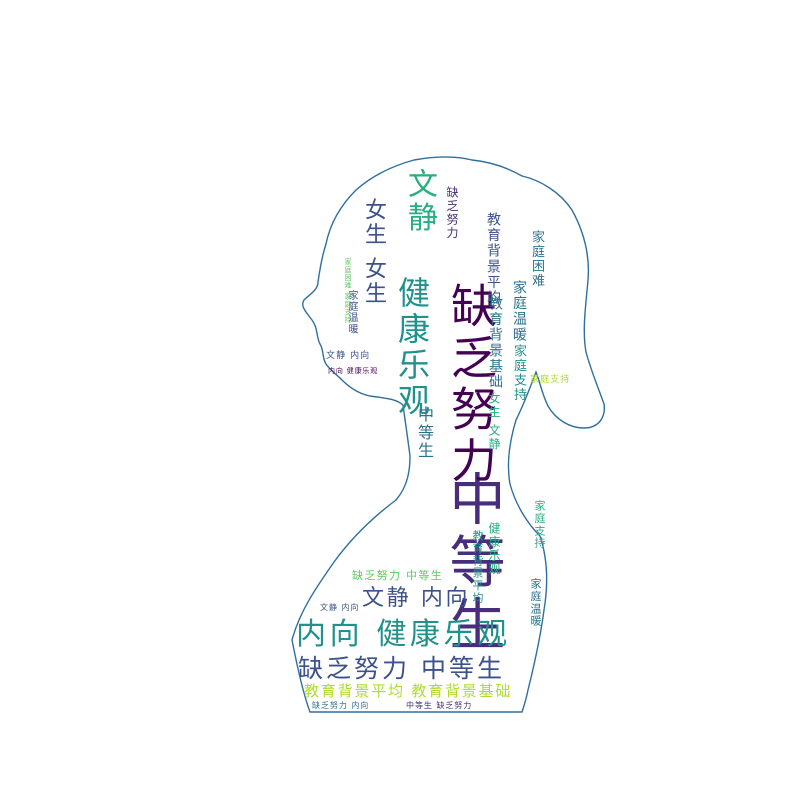 The height and width of the screenshot is (800, 800). I want to click on word-jiaoyu-beijing-row: 教育背景平均 教育背景基础, so click(408, 691).